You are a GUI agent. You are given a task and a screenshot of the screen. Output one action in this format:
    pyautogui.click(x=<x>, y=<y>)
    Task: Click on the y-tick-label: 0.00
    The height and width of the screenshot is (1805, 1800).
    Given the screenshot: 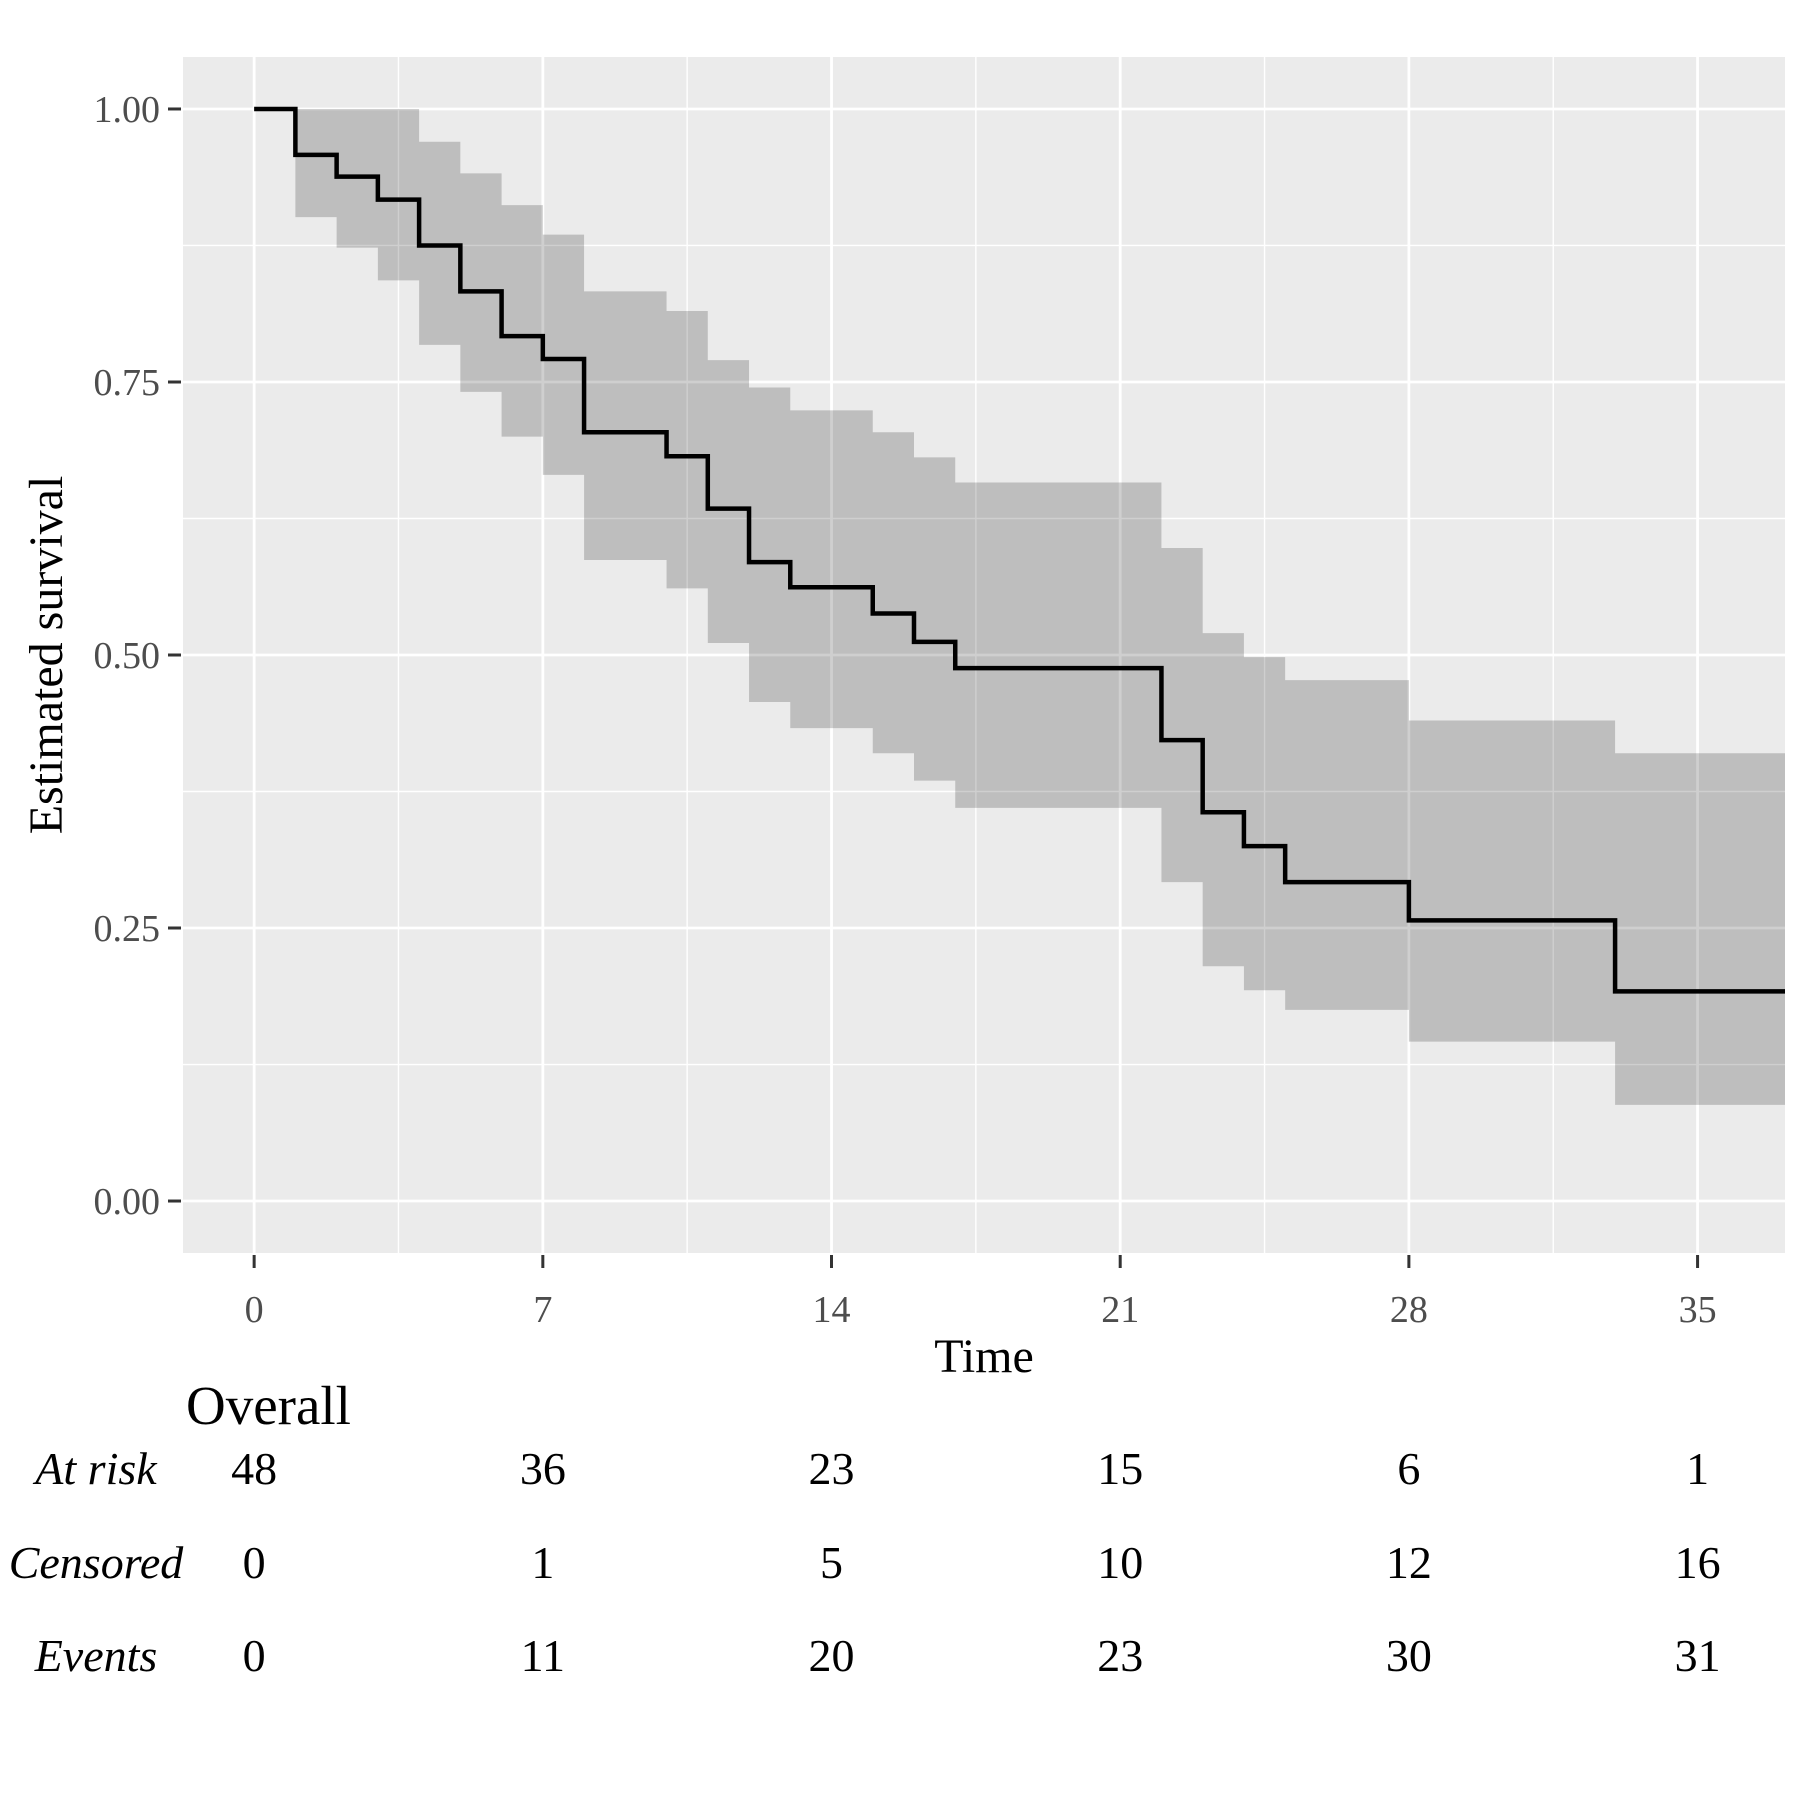 What is the action you would take?
    pyautogui.click(x=127, y=1202)
    